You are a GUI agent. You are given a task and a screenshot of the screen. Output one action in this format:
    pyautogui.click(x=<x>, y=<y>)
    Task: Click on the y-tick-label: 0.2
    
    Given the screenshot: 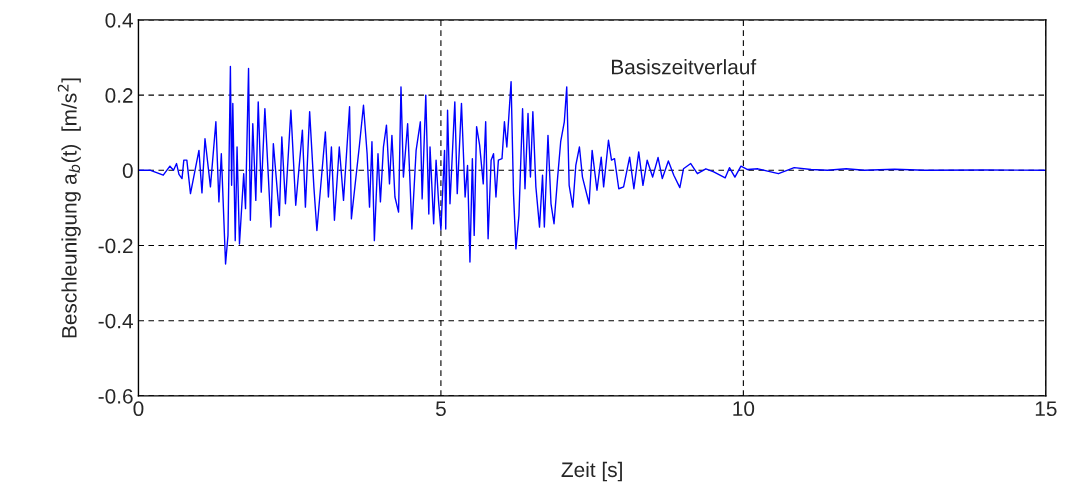 What is the action you would take?
    pyautogui.click(x=119, y=95)
    